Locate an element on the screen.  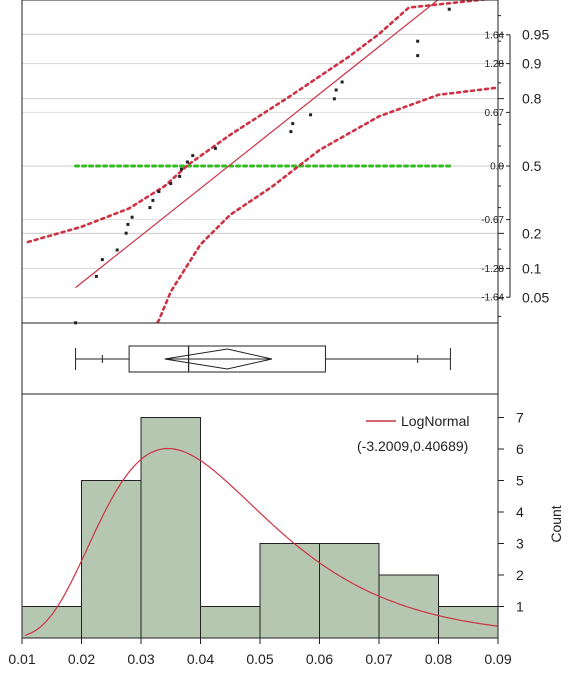
probability-label: 0.05 is located at coordinates (535, 298).